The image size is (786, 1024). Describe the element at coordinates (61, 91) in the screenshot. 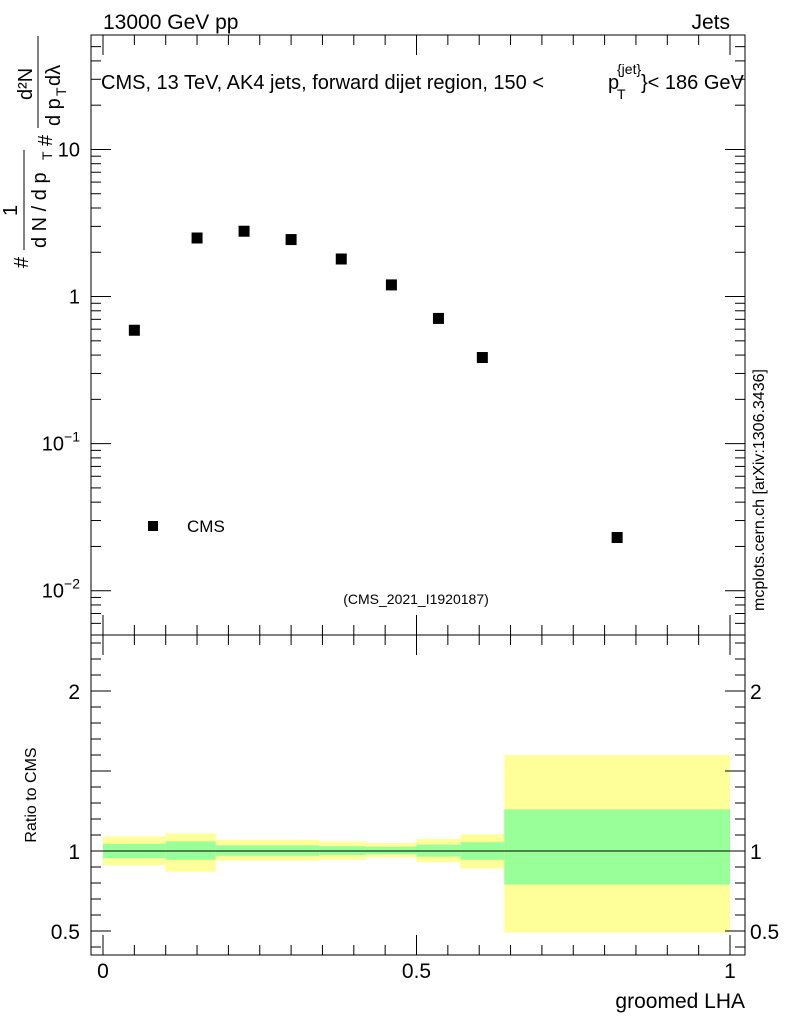

I see `ylabel-t2: T` at that location.